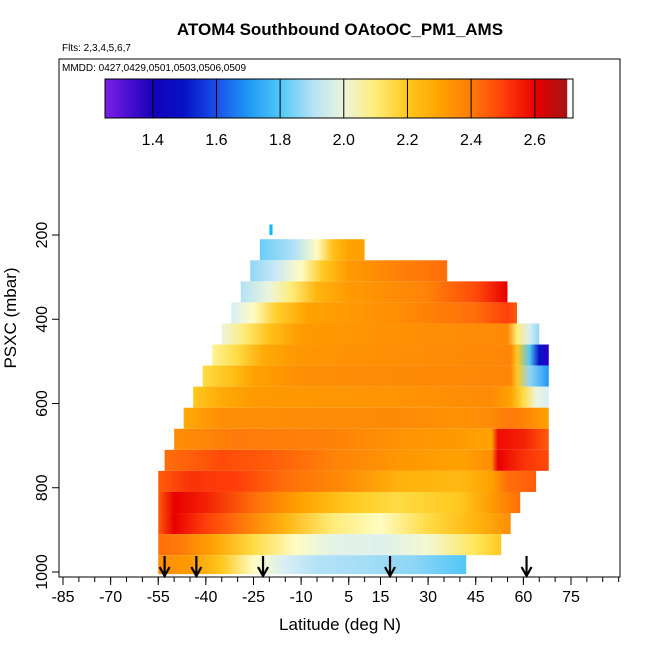  What do you see at coordinates (348, 597) in the screenshot?
I see `x-tick-label: 5` at bounding box center [348, 597].